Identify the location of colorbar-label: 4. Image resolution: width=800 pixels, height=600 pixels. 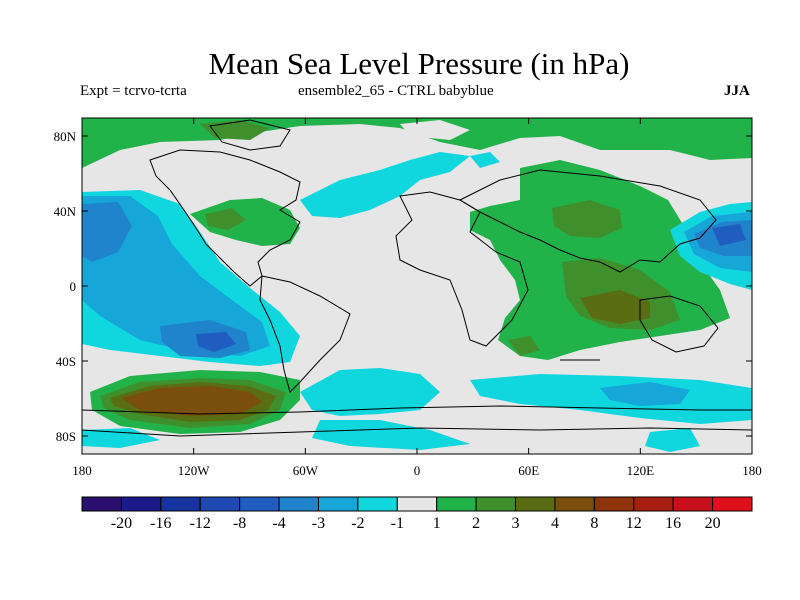
(555, 523).